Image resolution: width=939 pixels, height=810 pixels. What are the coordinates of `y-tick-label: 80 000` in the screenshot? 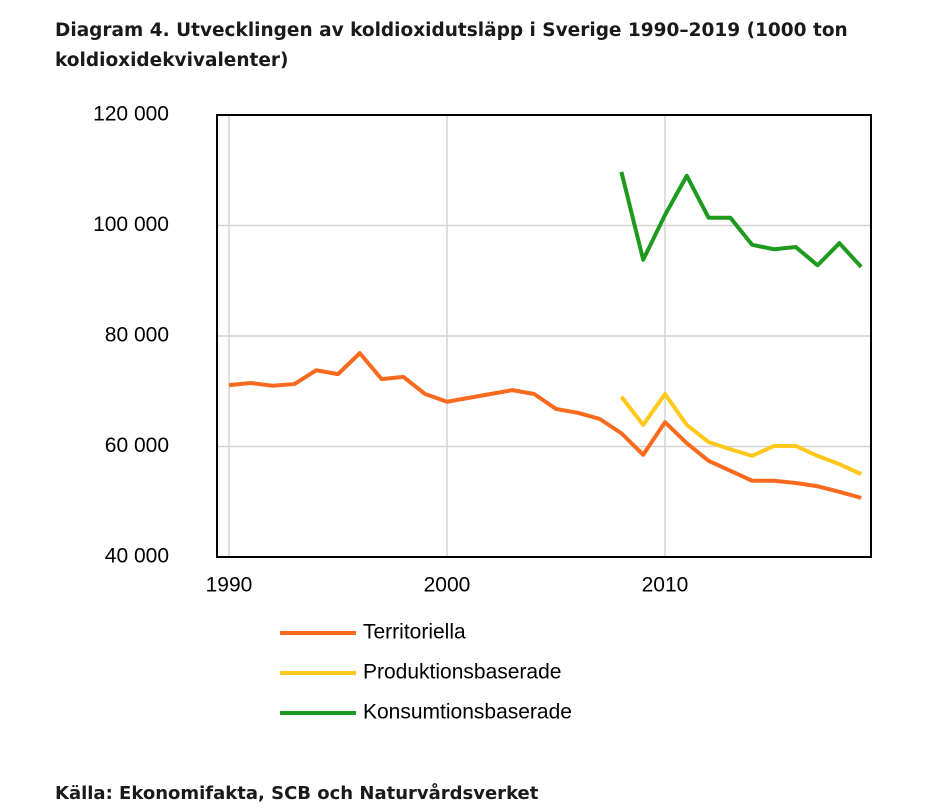 It's located at (137, 335).